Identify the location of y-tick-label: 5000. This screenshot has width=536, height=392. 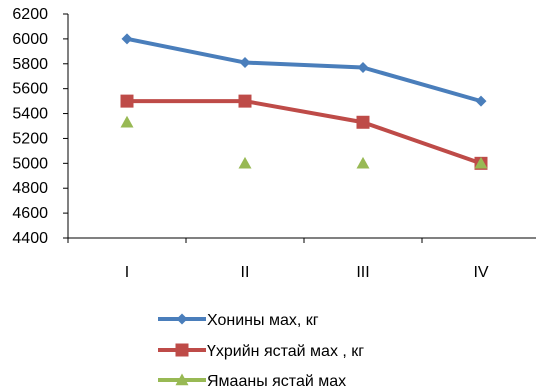
(30, 163).